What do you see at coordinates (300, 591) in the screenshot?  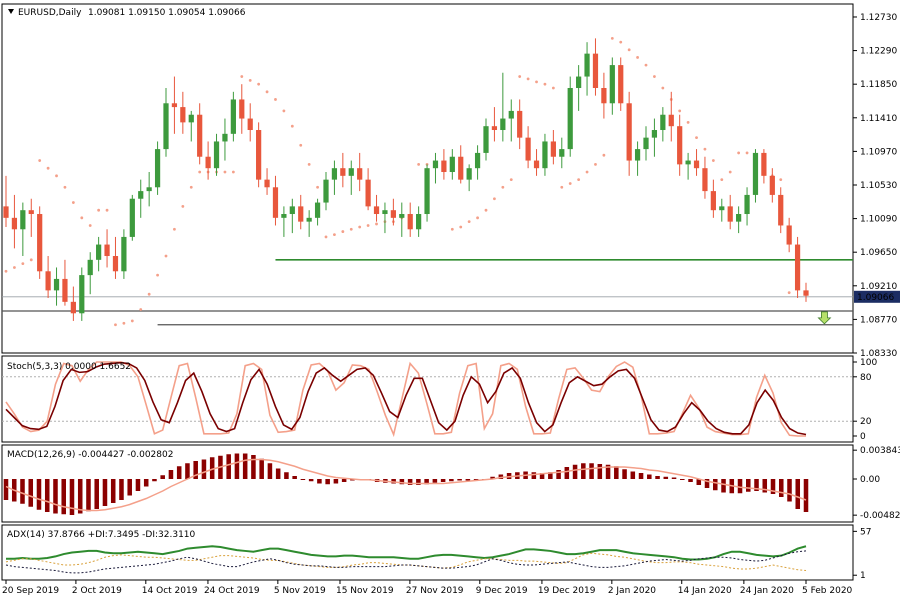 I see `time-tick-label: 5 Nov 2019` at bounding box center [300, 591].